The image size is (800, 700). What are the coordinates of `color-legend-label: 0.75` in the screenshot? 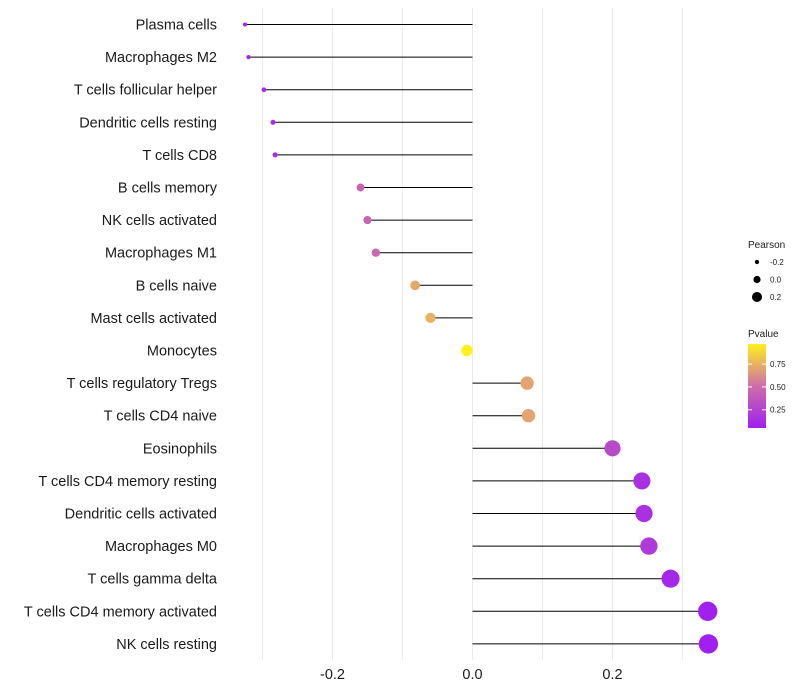 It's located at (778, 364).